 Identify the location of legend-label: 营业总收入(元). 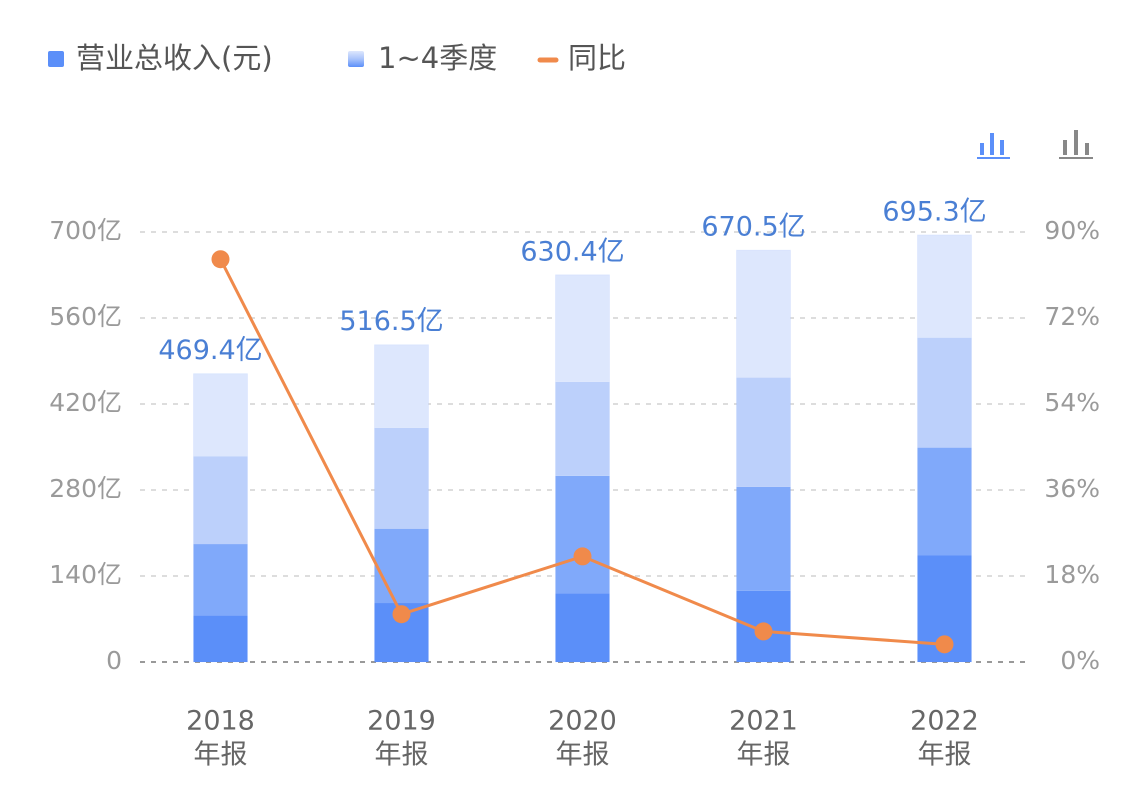
(174, 58).